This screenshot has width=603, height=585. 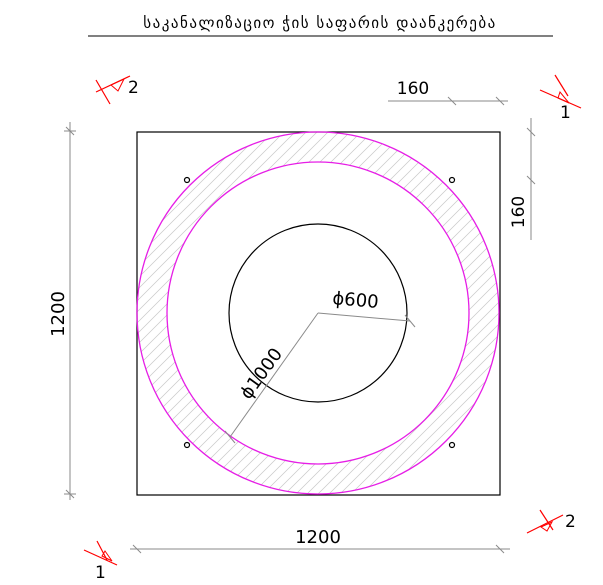 What do you see at coordinates (560, 98) in the screenshot?
I see `section-mark-top-right: 1` at bounding box center [560, 98].